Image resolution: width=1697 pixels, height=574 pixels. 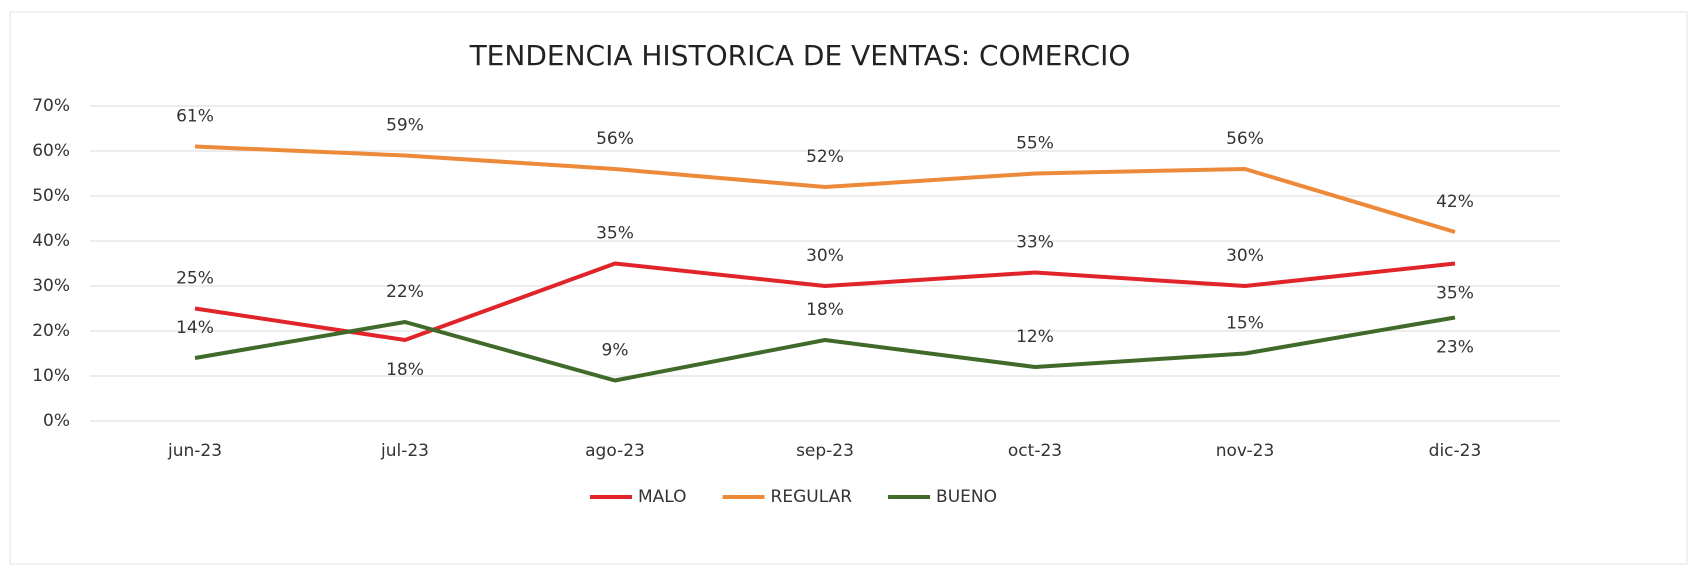 I want to click on data-label: 61%, so click(x=195, y=117).